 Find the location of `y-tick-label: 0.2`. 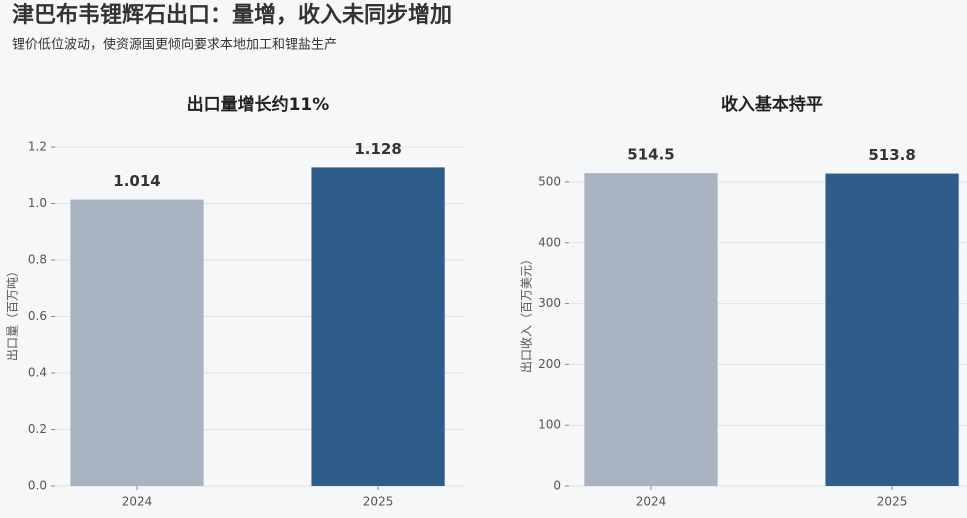

y-tick-label: 0.2 is located at coordinates (37, 429).